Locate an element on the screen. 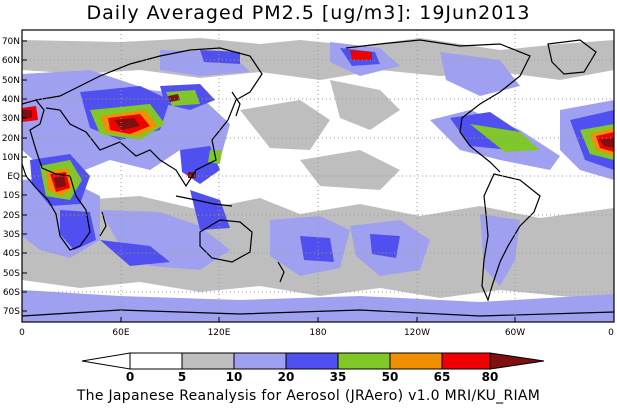  colorbar-labels: 0 5 10 20 35 50 65 80 is located at coordinates (312, 377).